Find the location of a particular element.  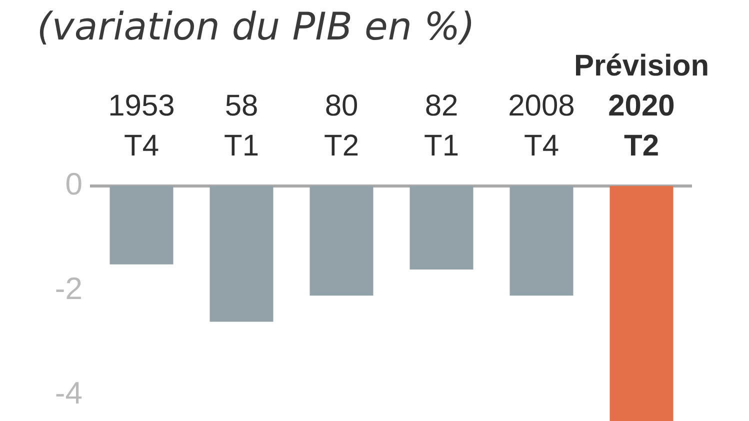

x-tick-label: 80 T2 is located at coordinates (342, 125).